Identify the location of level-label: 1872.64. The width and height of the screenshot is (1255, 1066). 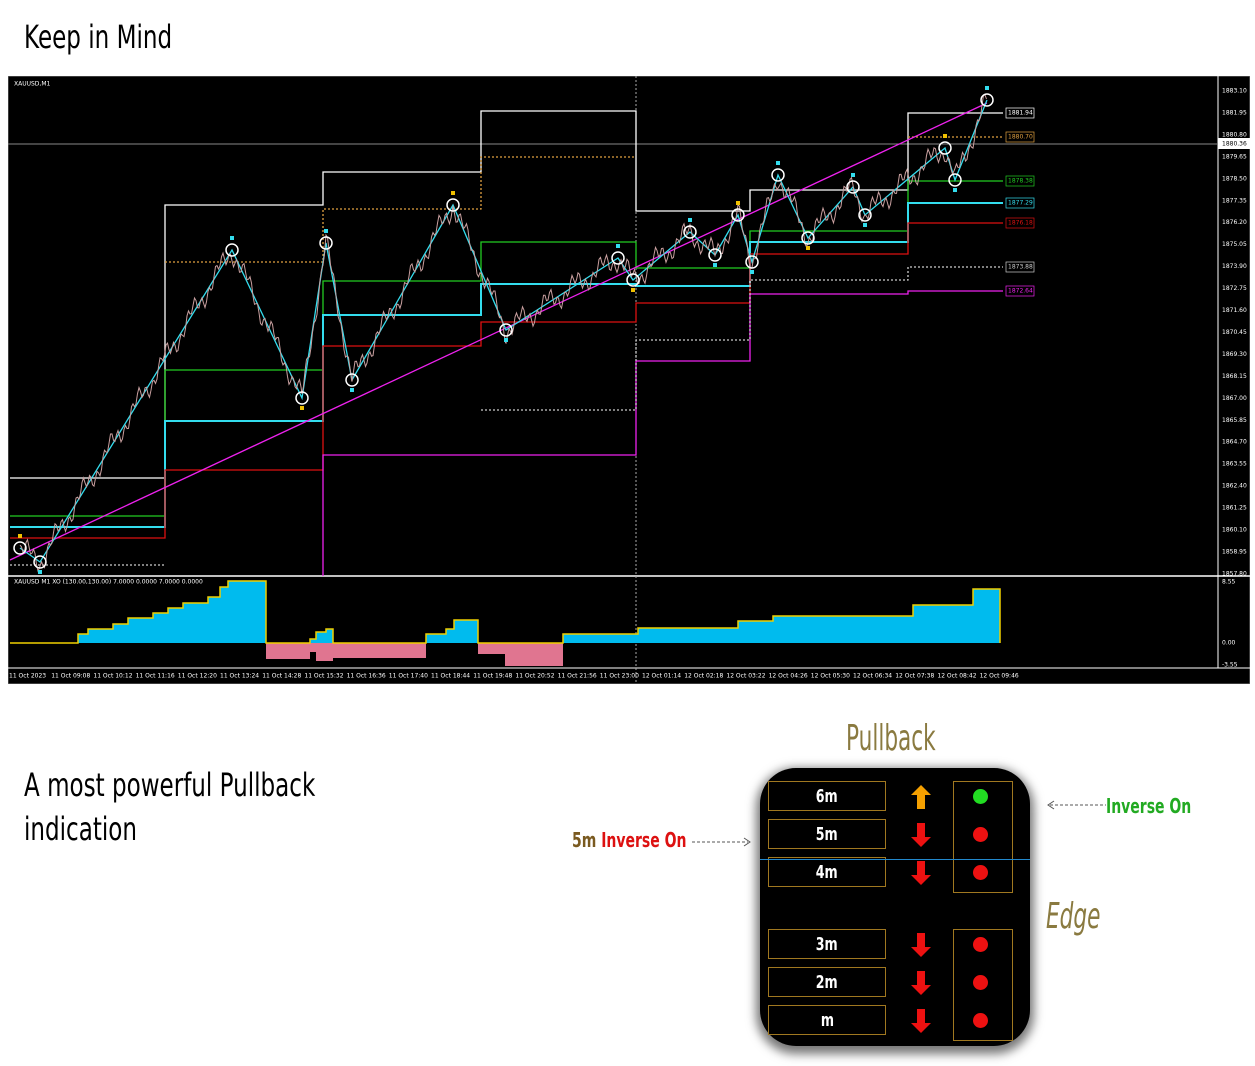
(1020, 291).